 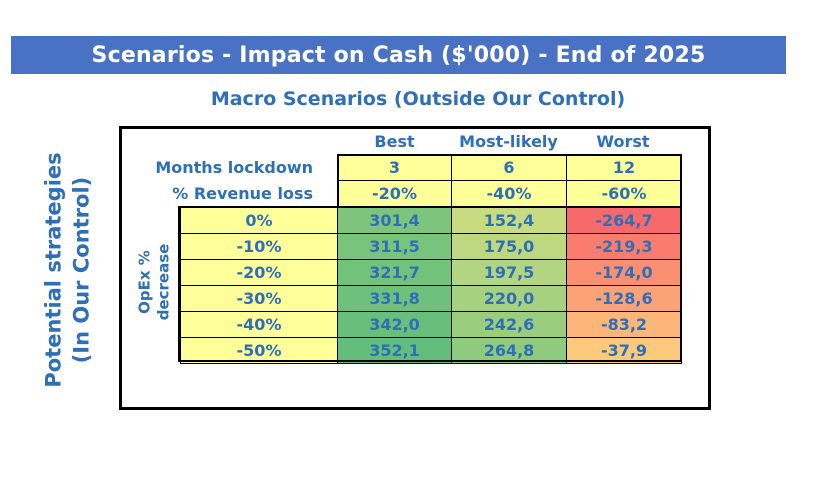 I want to click on cash-value-cell: 342,0, so click(x=394, y=324).